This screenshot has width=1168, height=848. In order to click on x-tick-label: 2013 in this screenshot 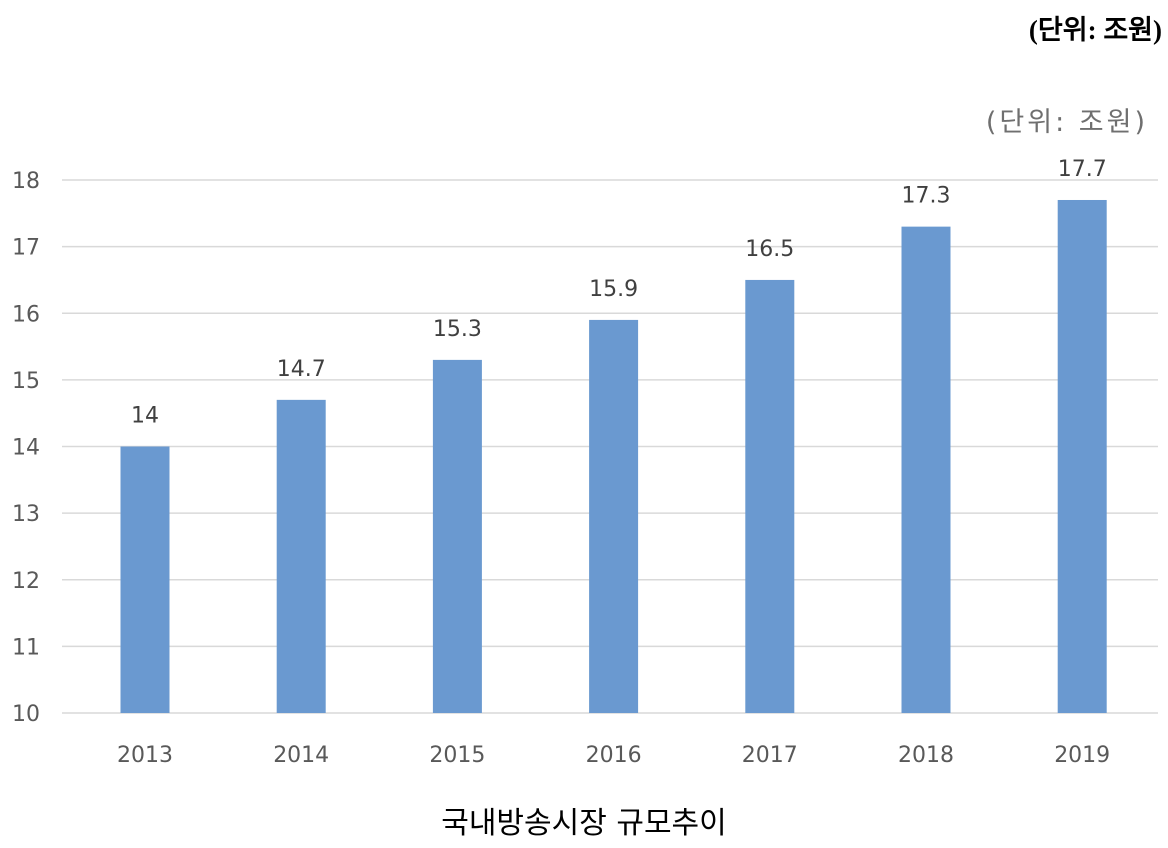, I will do `click(145, 755)`.